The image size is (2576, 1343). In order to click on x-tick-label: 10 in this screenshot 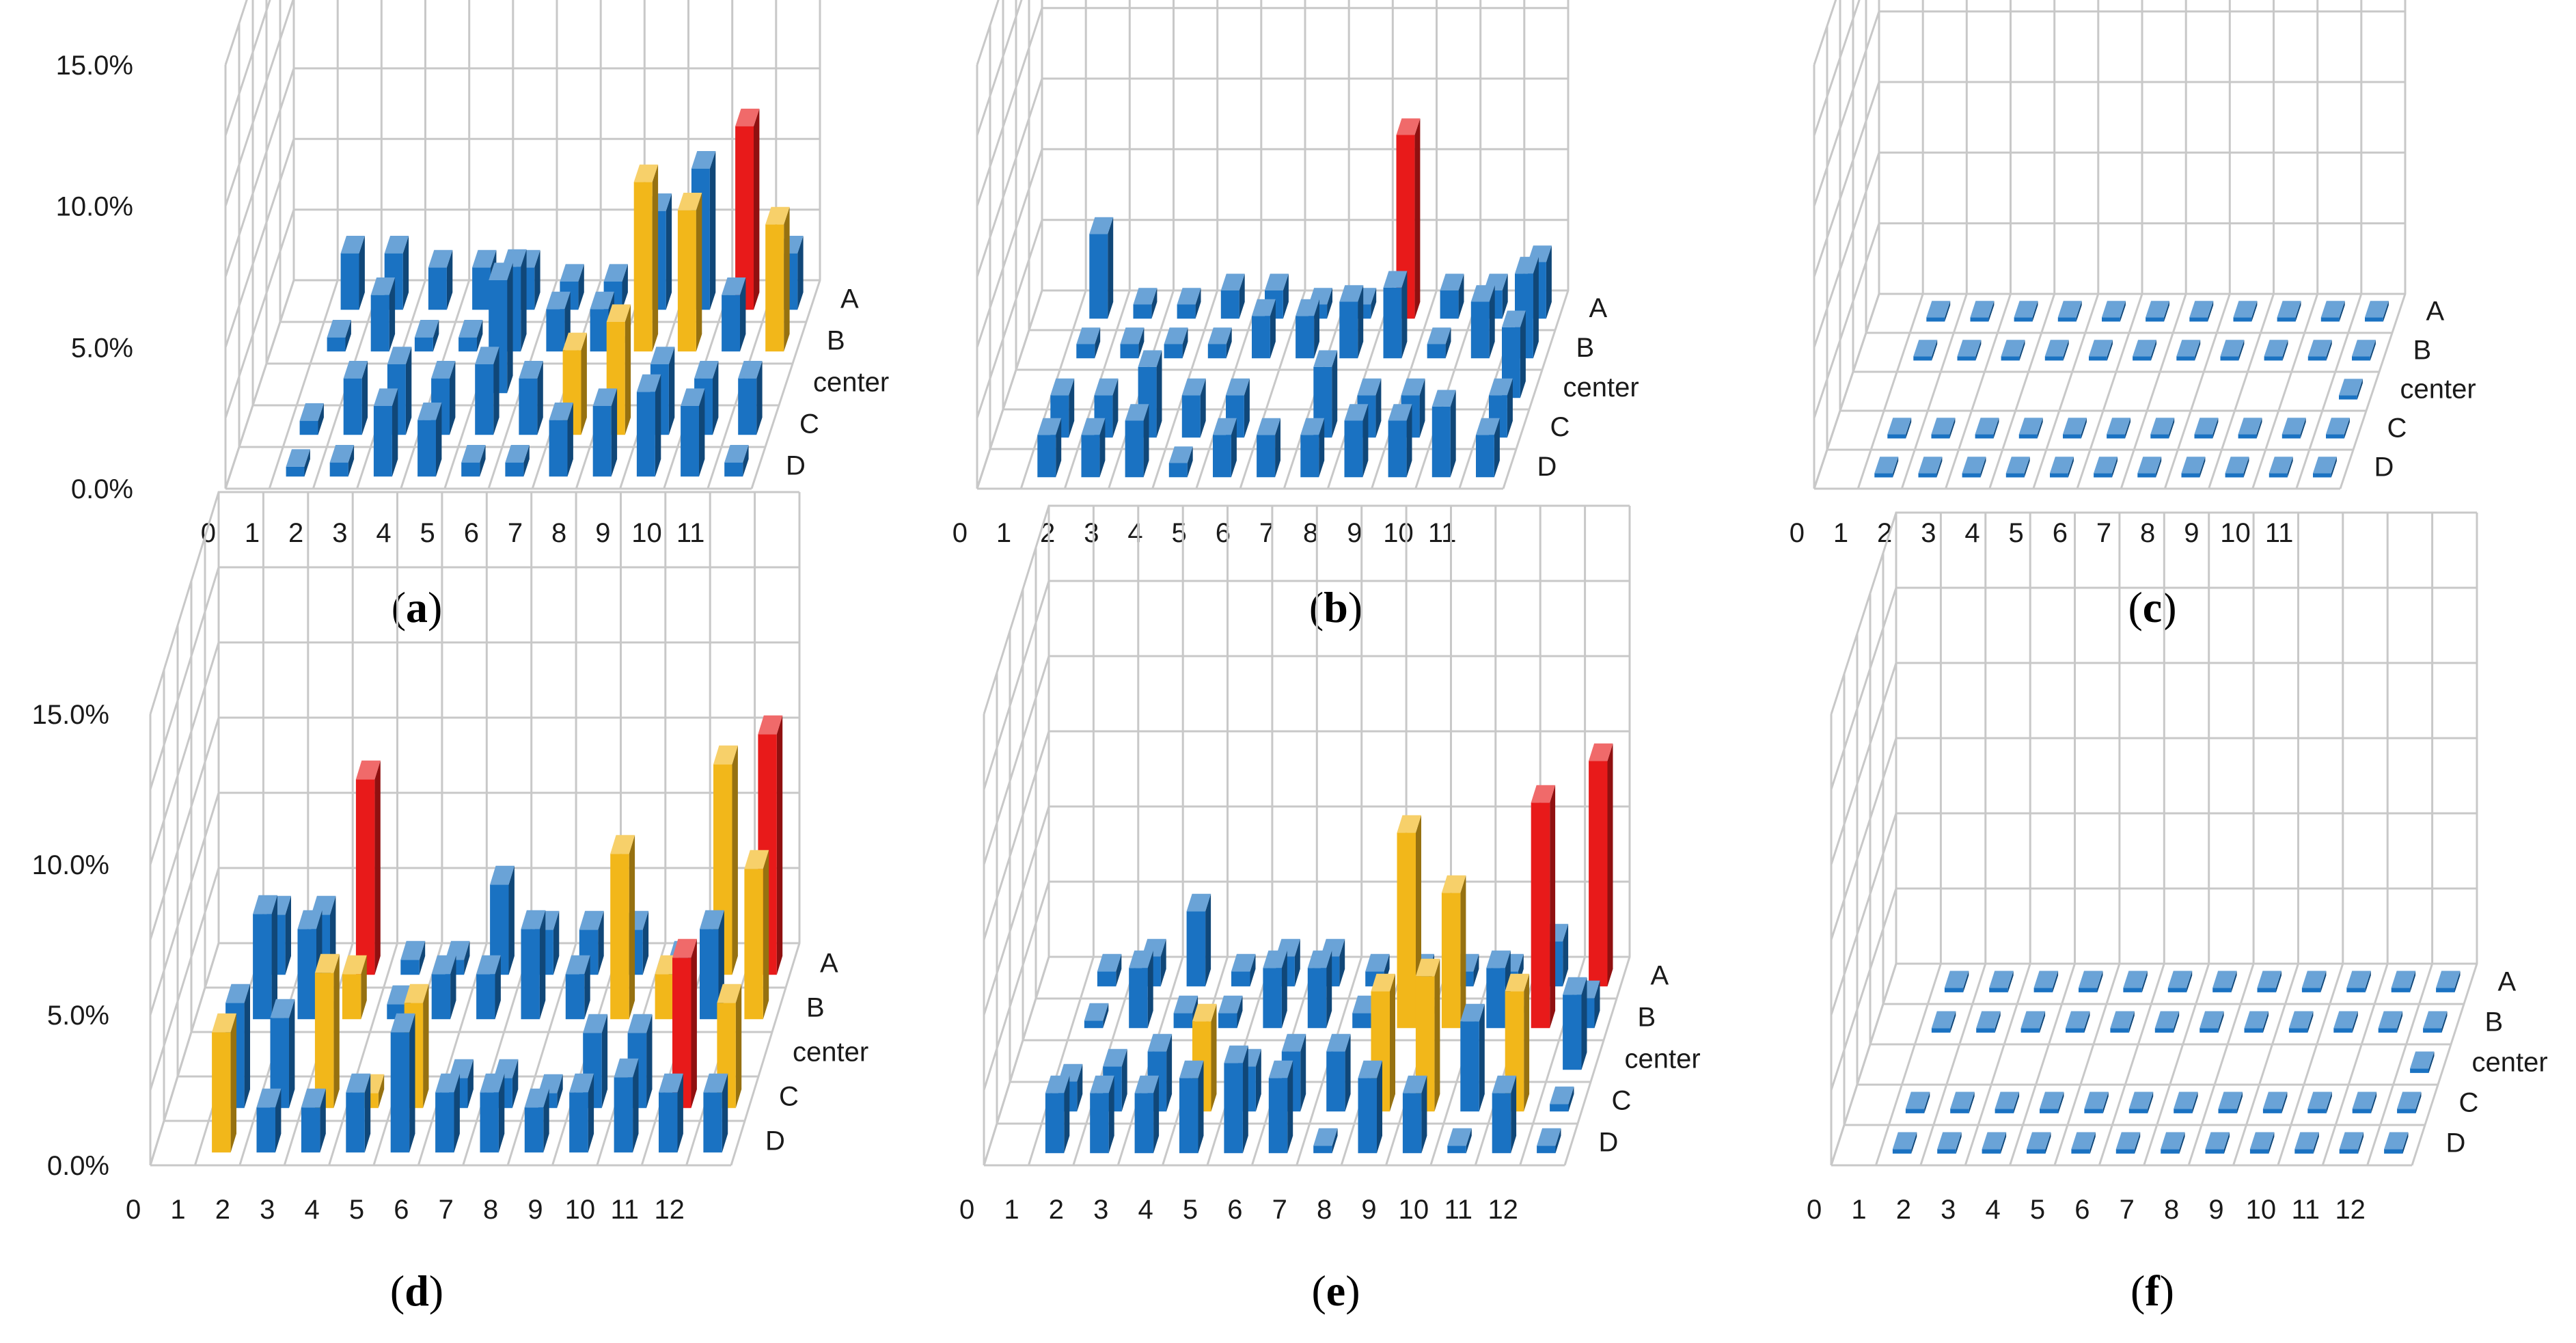, I will do `click(1414, 1210)`.